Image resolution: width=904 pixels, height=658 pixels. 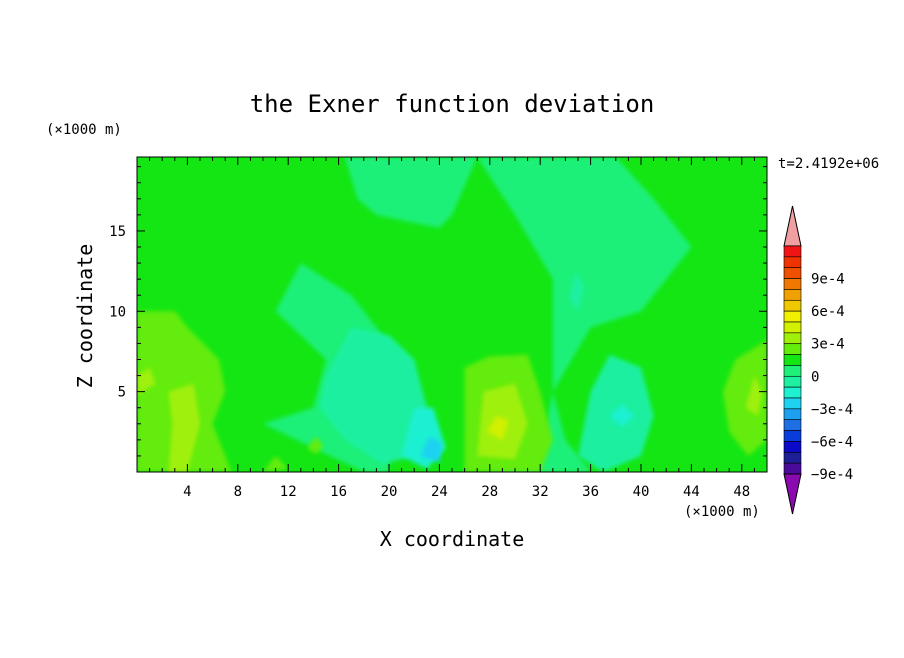 I want to click on colorbar-label: 9e-4, so click(x=828, y=280).